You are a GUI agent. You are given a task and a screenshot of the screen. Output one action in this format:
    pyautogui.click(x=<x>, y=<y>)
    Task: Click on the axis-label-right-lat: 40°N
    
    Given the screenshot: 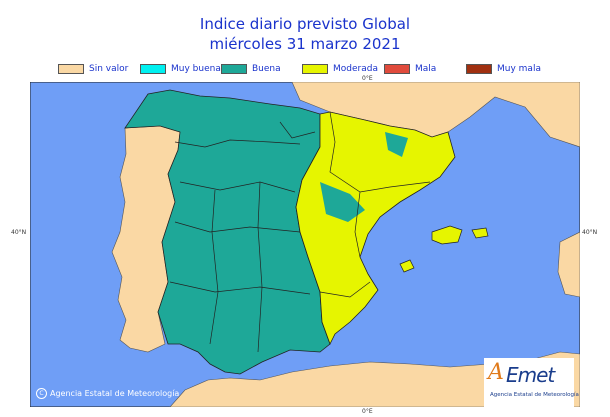 What is the action you would take?
    pyautogui.click(x=590, y=232)
    